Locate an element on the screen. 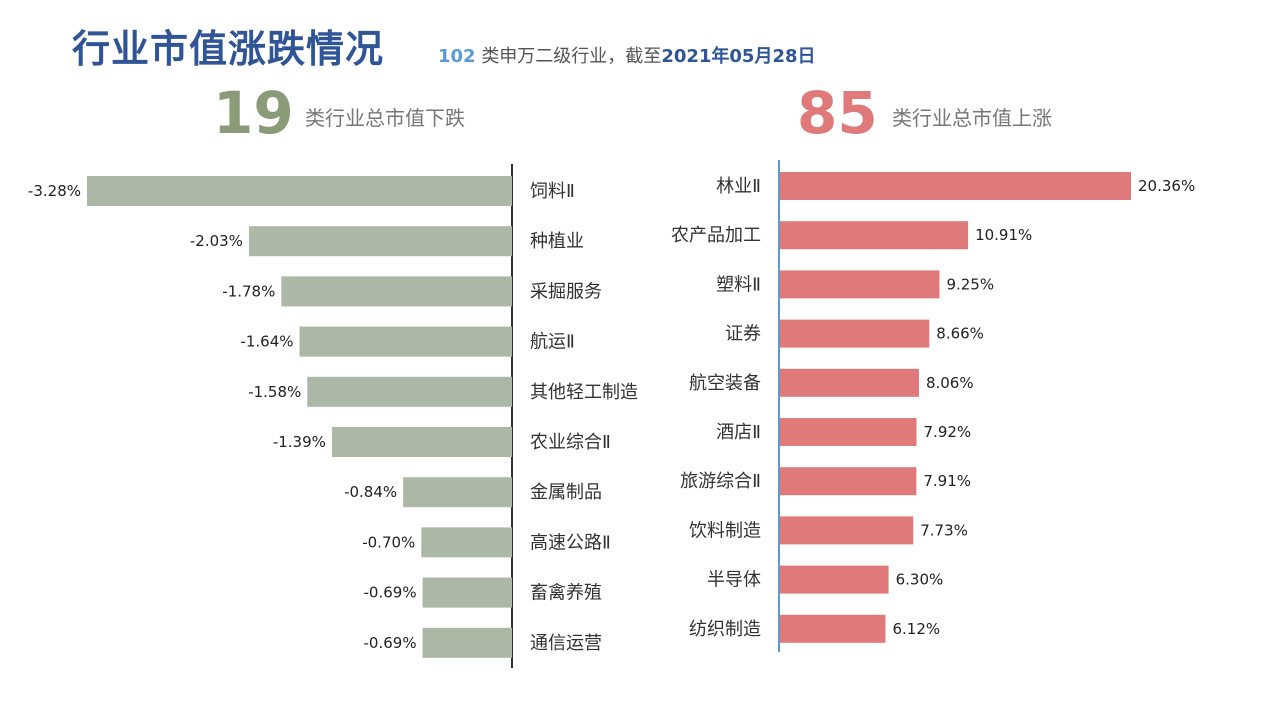  up-value-label-0: 20.36% is located at coordinates (1166, 186).